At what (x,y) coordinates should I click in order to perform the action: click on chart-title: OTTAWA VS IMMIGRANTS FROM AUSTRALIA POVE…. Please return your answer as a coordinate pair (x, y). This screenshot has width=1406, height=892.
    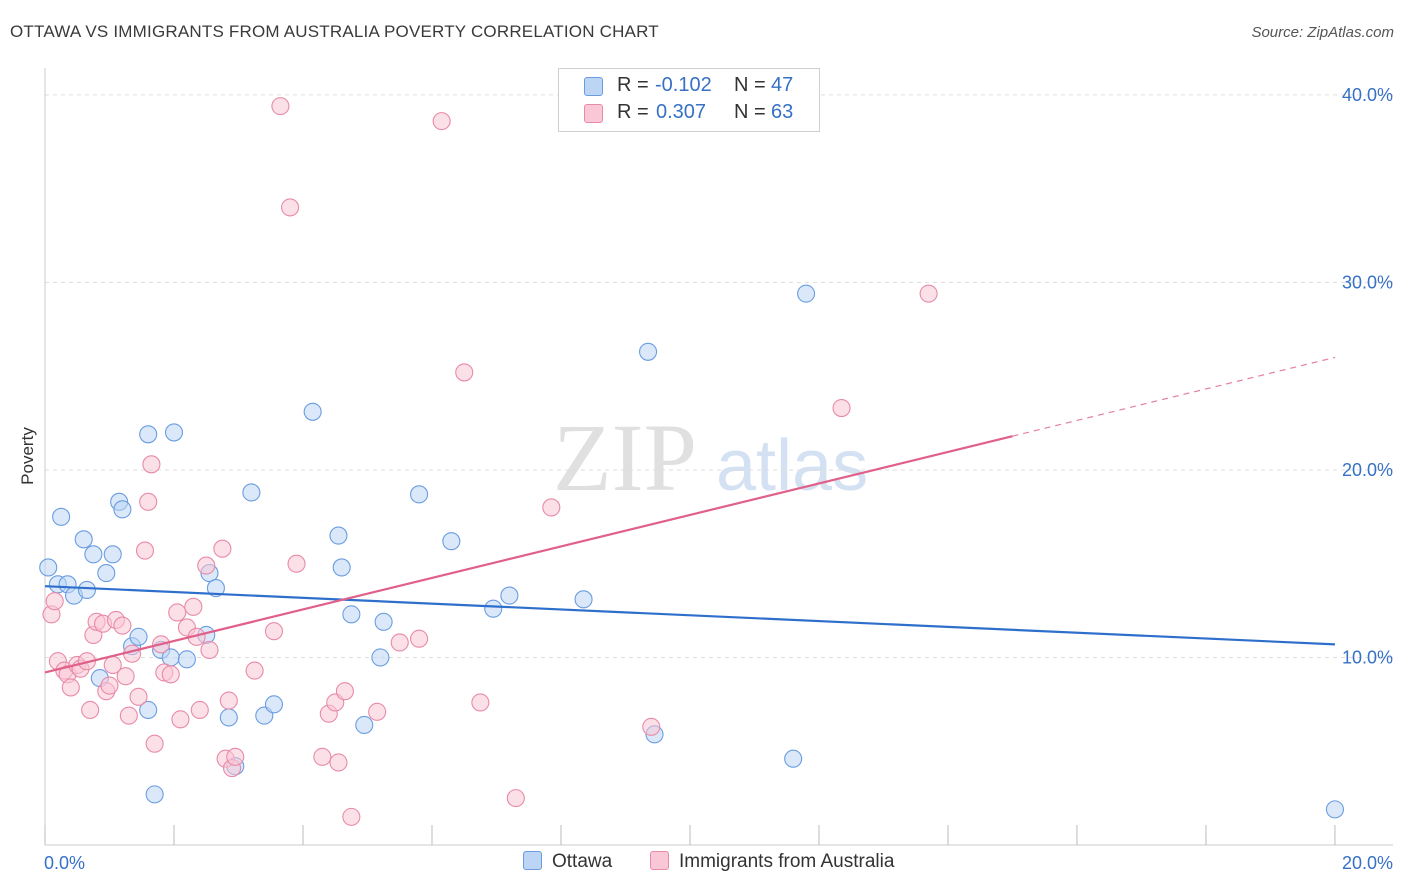
    Looking at the image, I should click on (334, 31).